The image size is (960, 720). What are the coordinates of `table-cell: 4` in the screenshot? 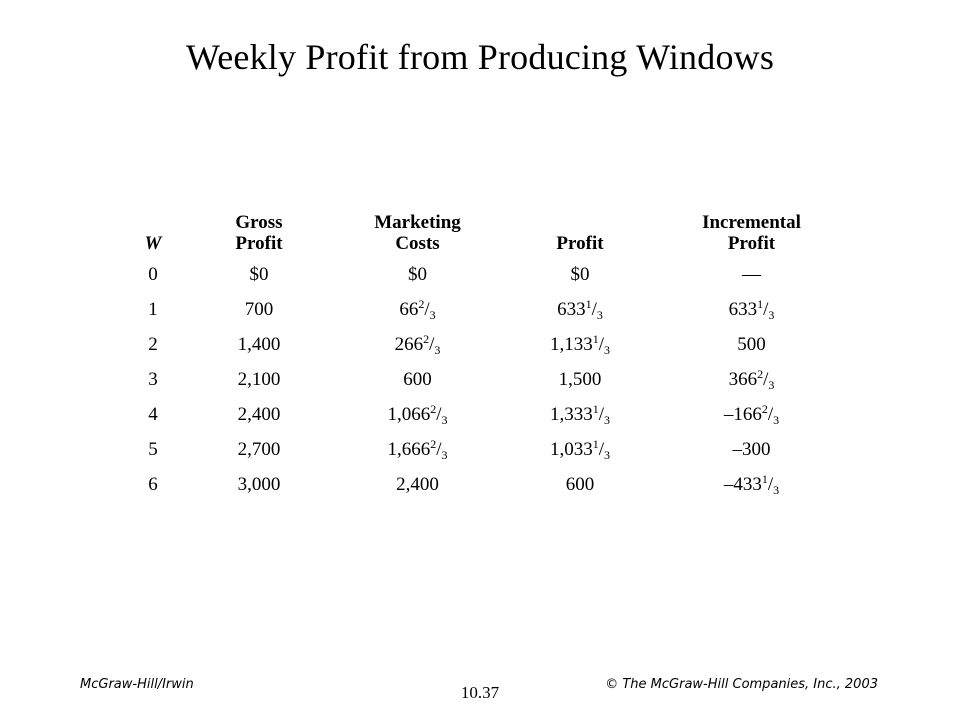 It's located at (153, 414).